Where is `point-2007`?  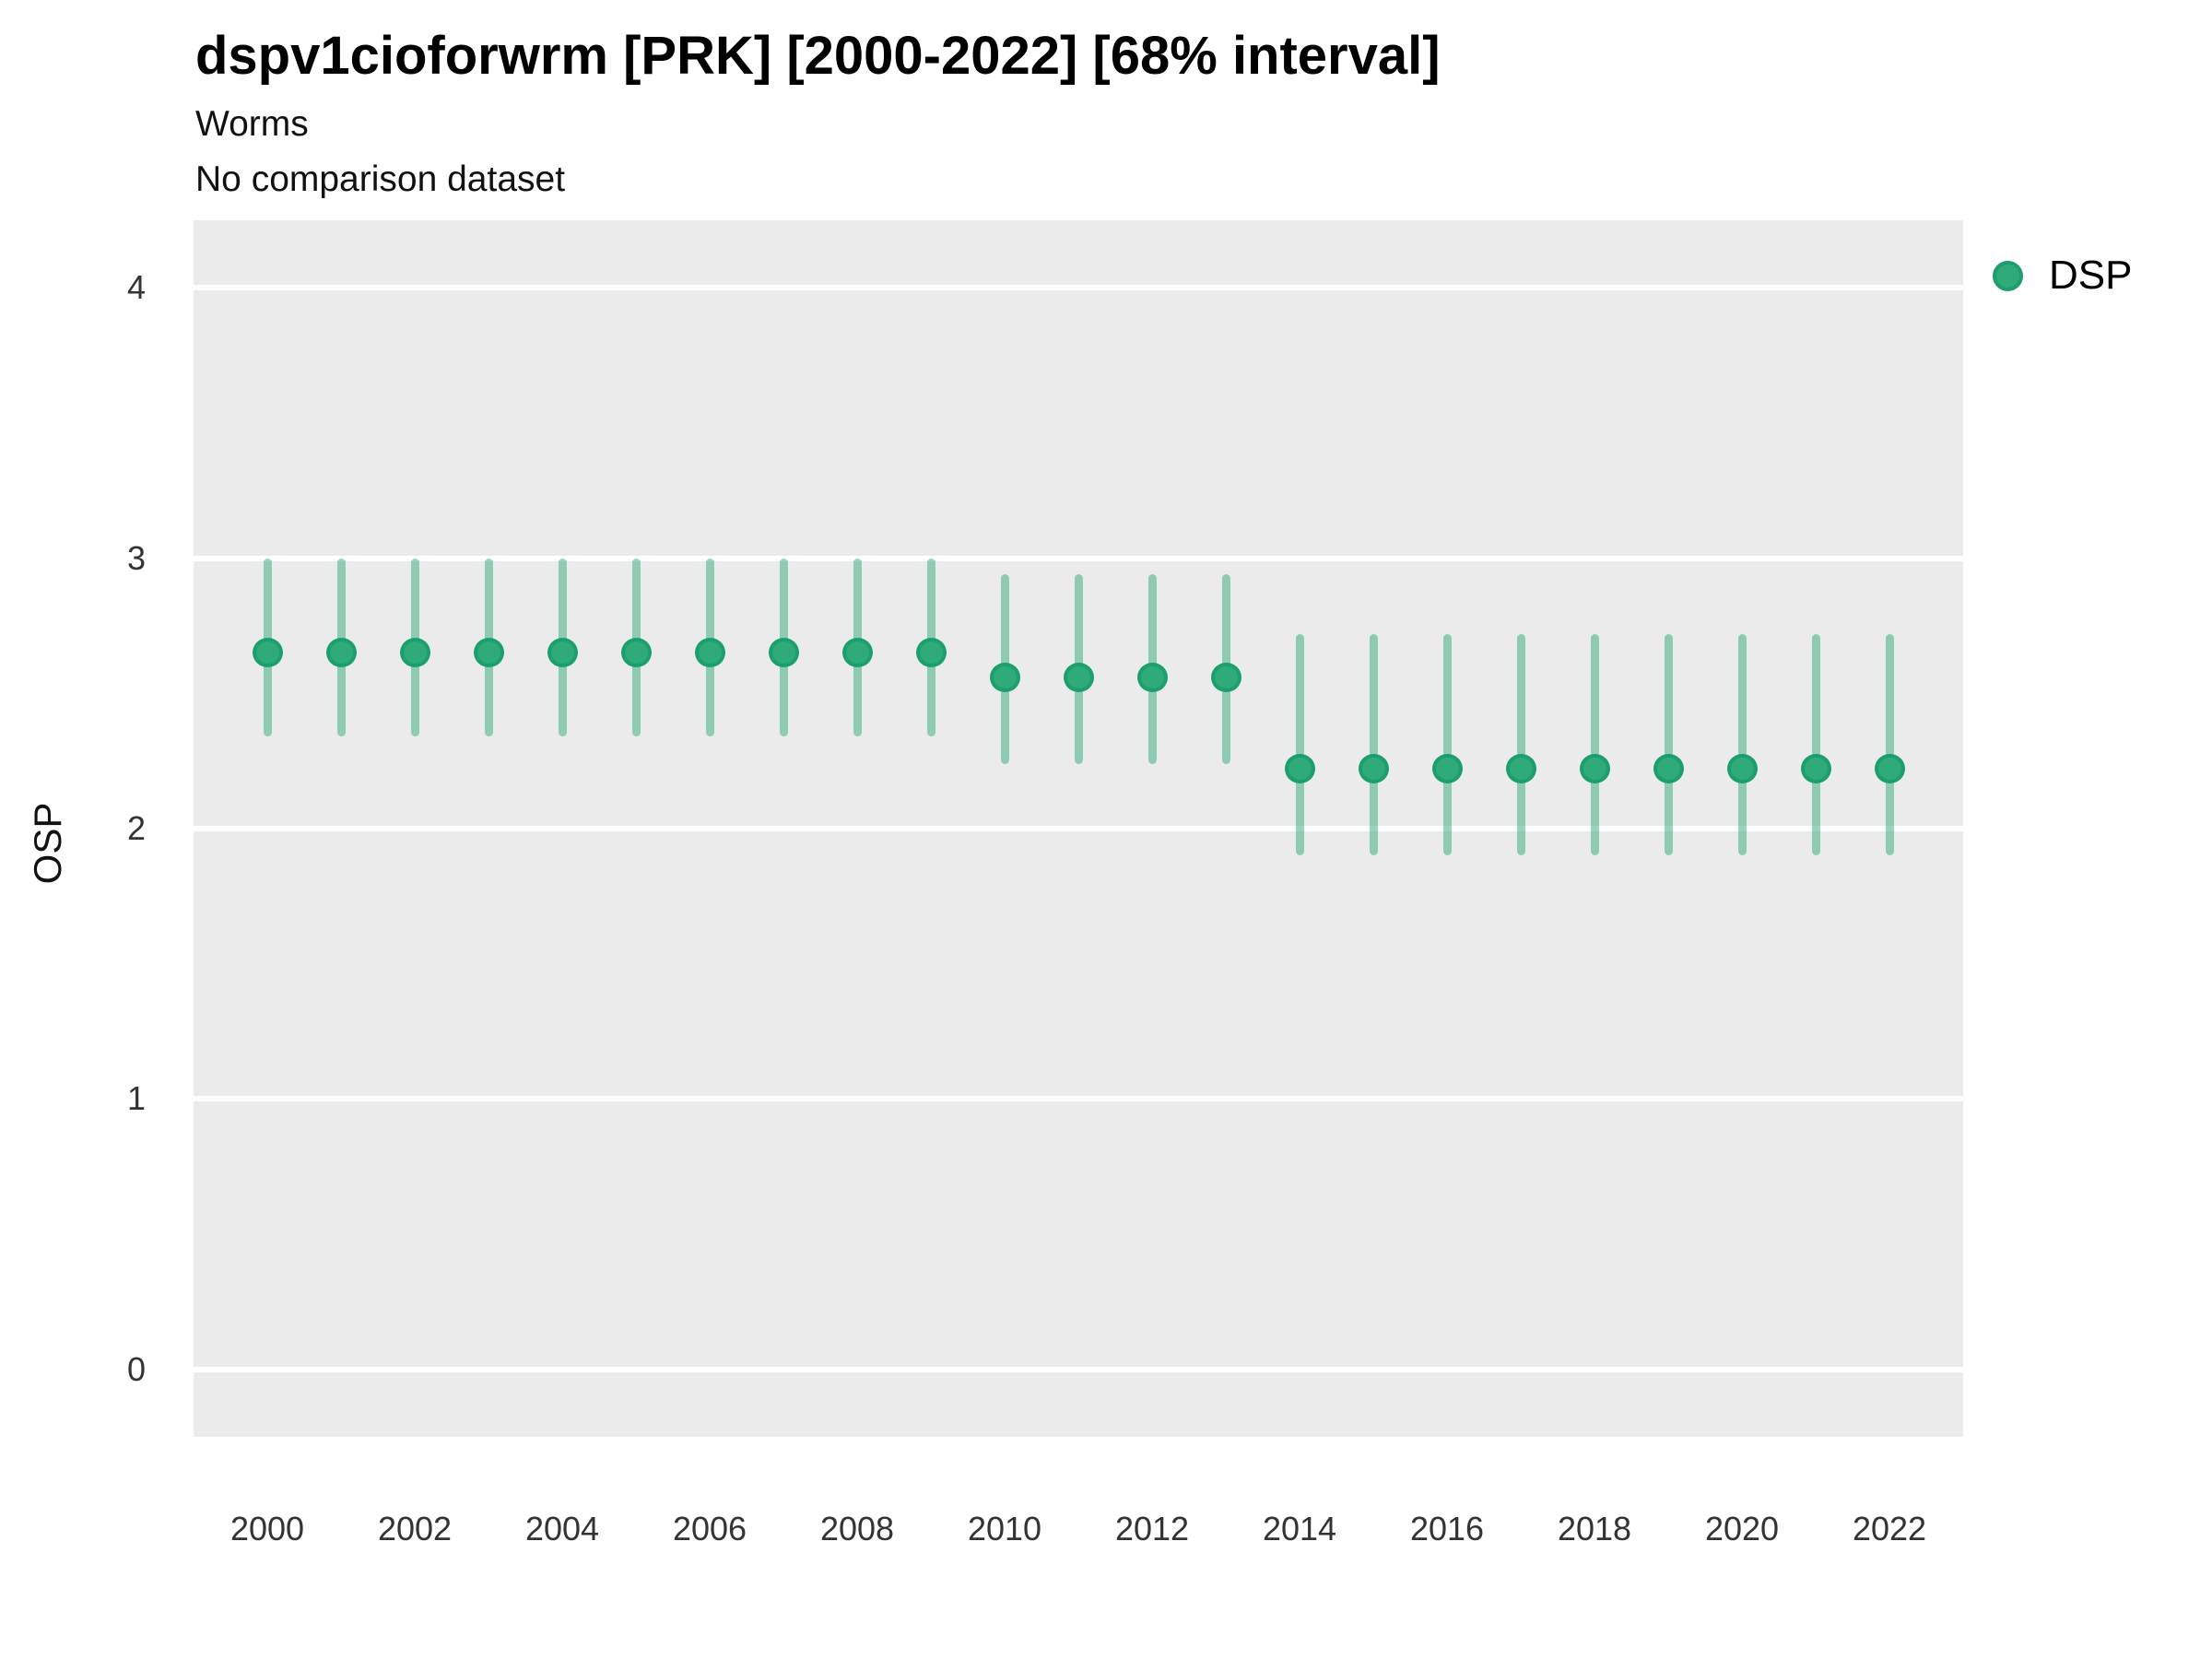
point-2007 is located at coordinates (783, 653).